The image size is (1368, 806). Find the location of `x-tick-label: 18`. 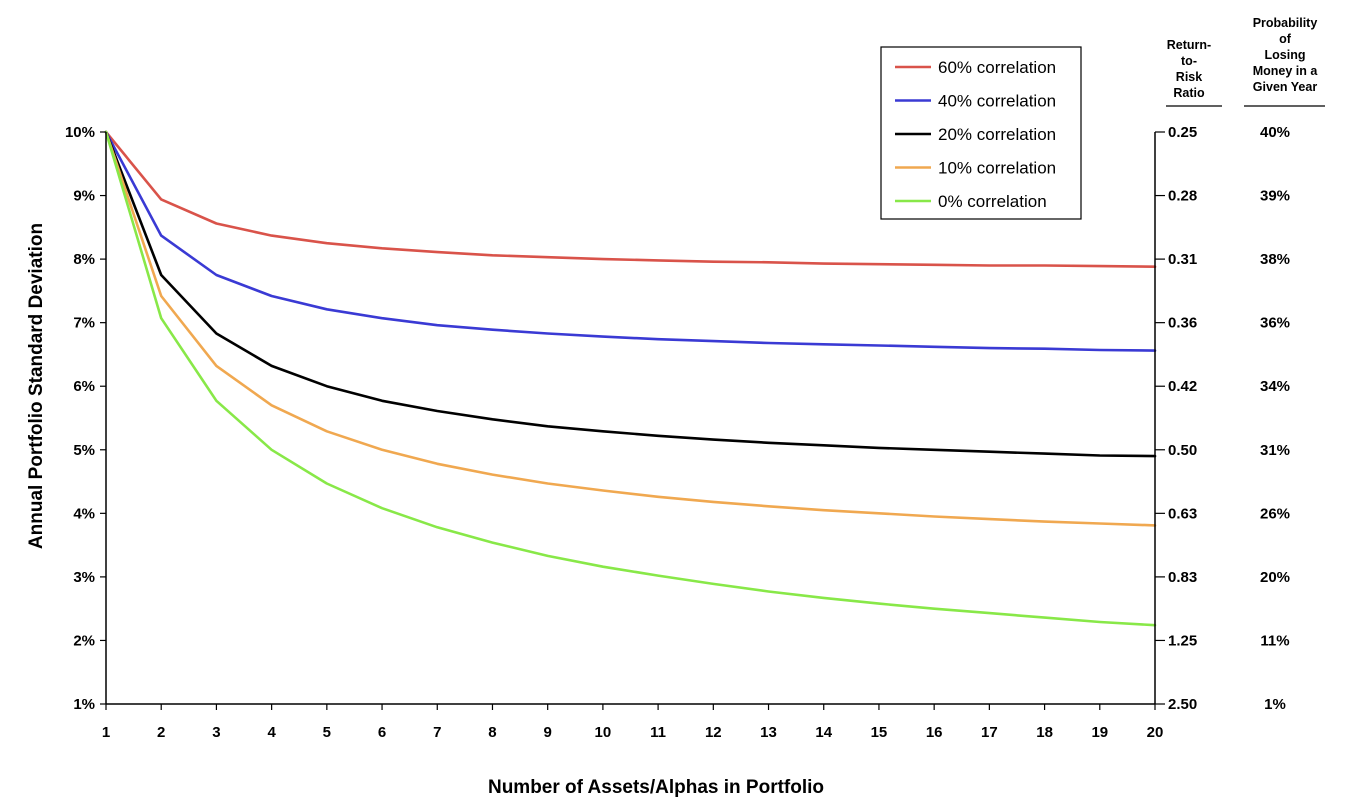

x-tick-label: 18 is located at coordinates (1044, 732).